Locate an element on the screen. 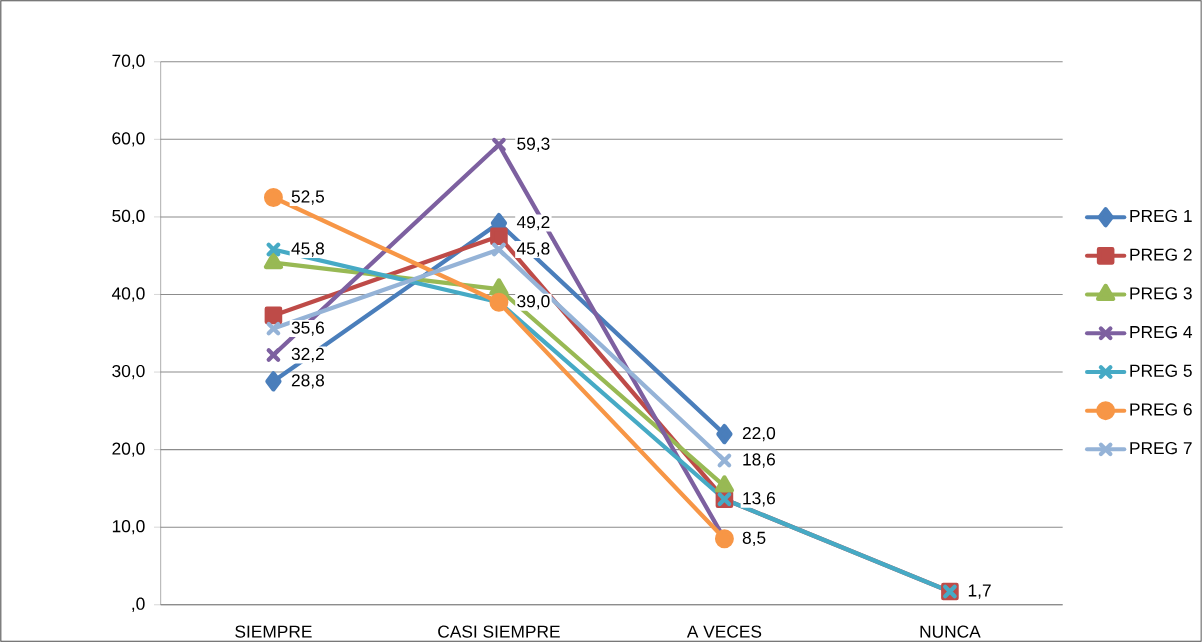 This screenshot has height=642, width=1202. data-label: 35,6 is located at coordinates (308, 328).